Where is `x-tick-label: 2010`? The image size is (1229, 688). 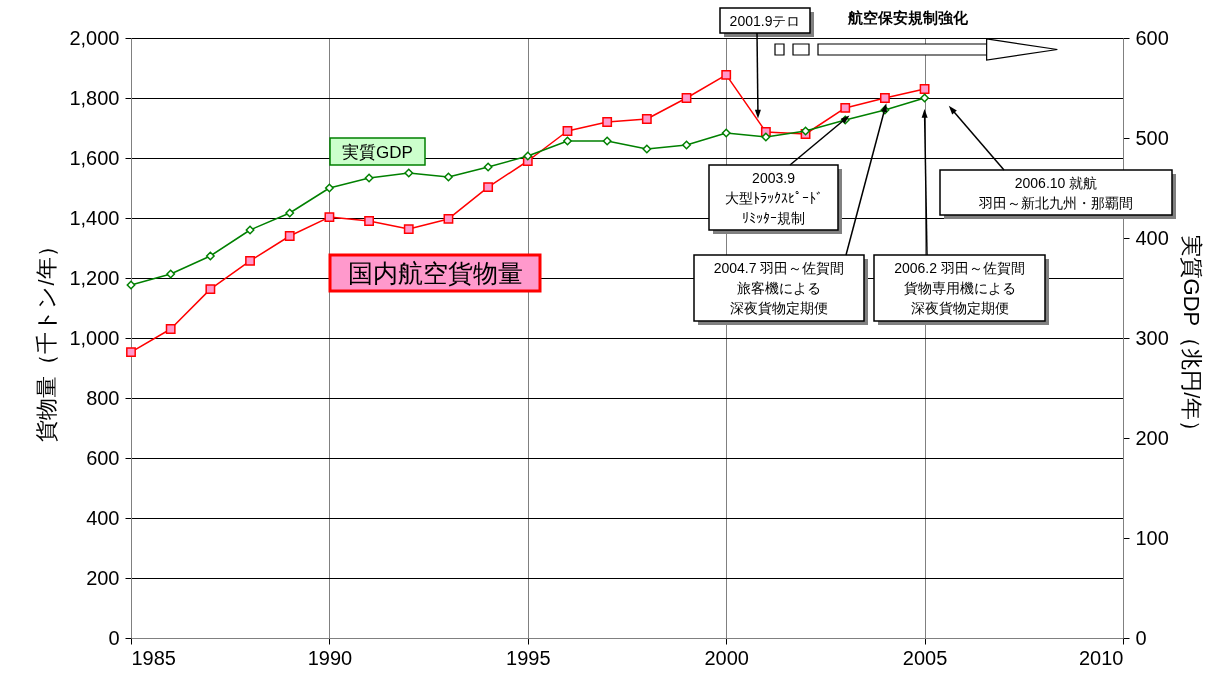
x-tick-label: 2010 is located at coordinates (1101, 657).